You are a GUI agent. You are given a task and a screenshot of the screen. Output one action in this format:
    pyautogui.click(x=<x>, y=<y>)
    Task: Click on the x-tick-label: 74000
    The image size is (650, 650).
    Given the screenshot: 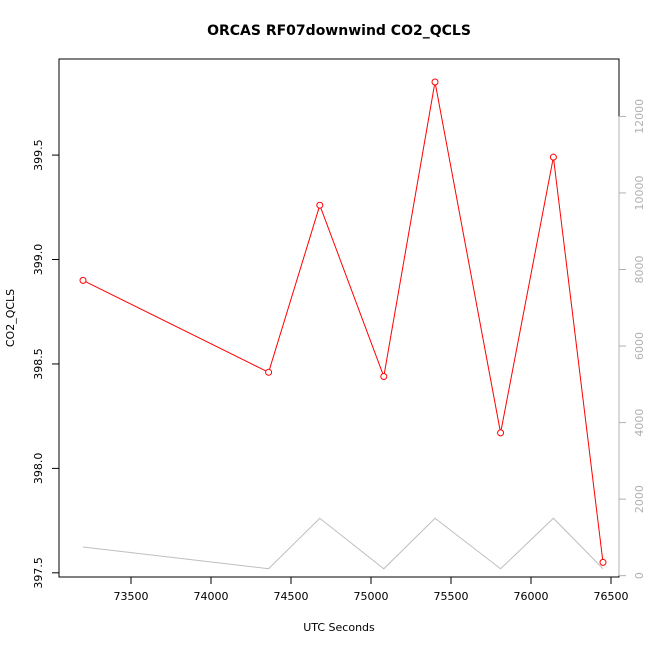 What is the action you would take?
    pyautogui.click(x=211, y=596)
    